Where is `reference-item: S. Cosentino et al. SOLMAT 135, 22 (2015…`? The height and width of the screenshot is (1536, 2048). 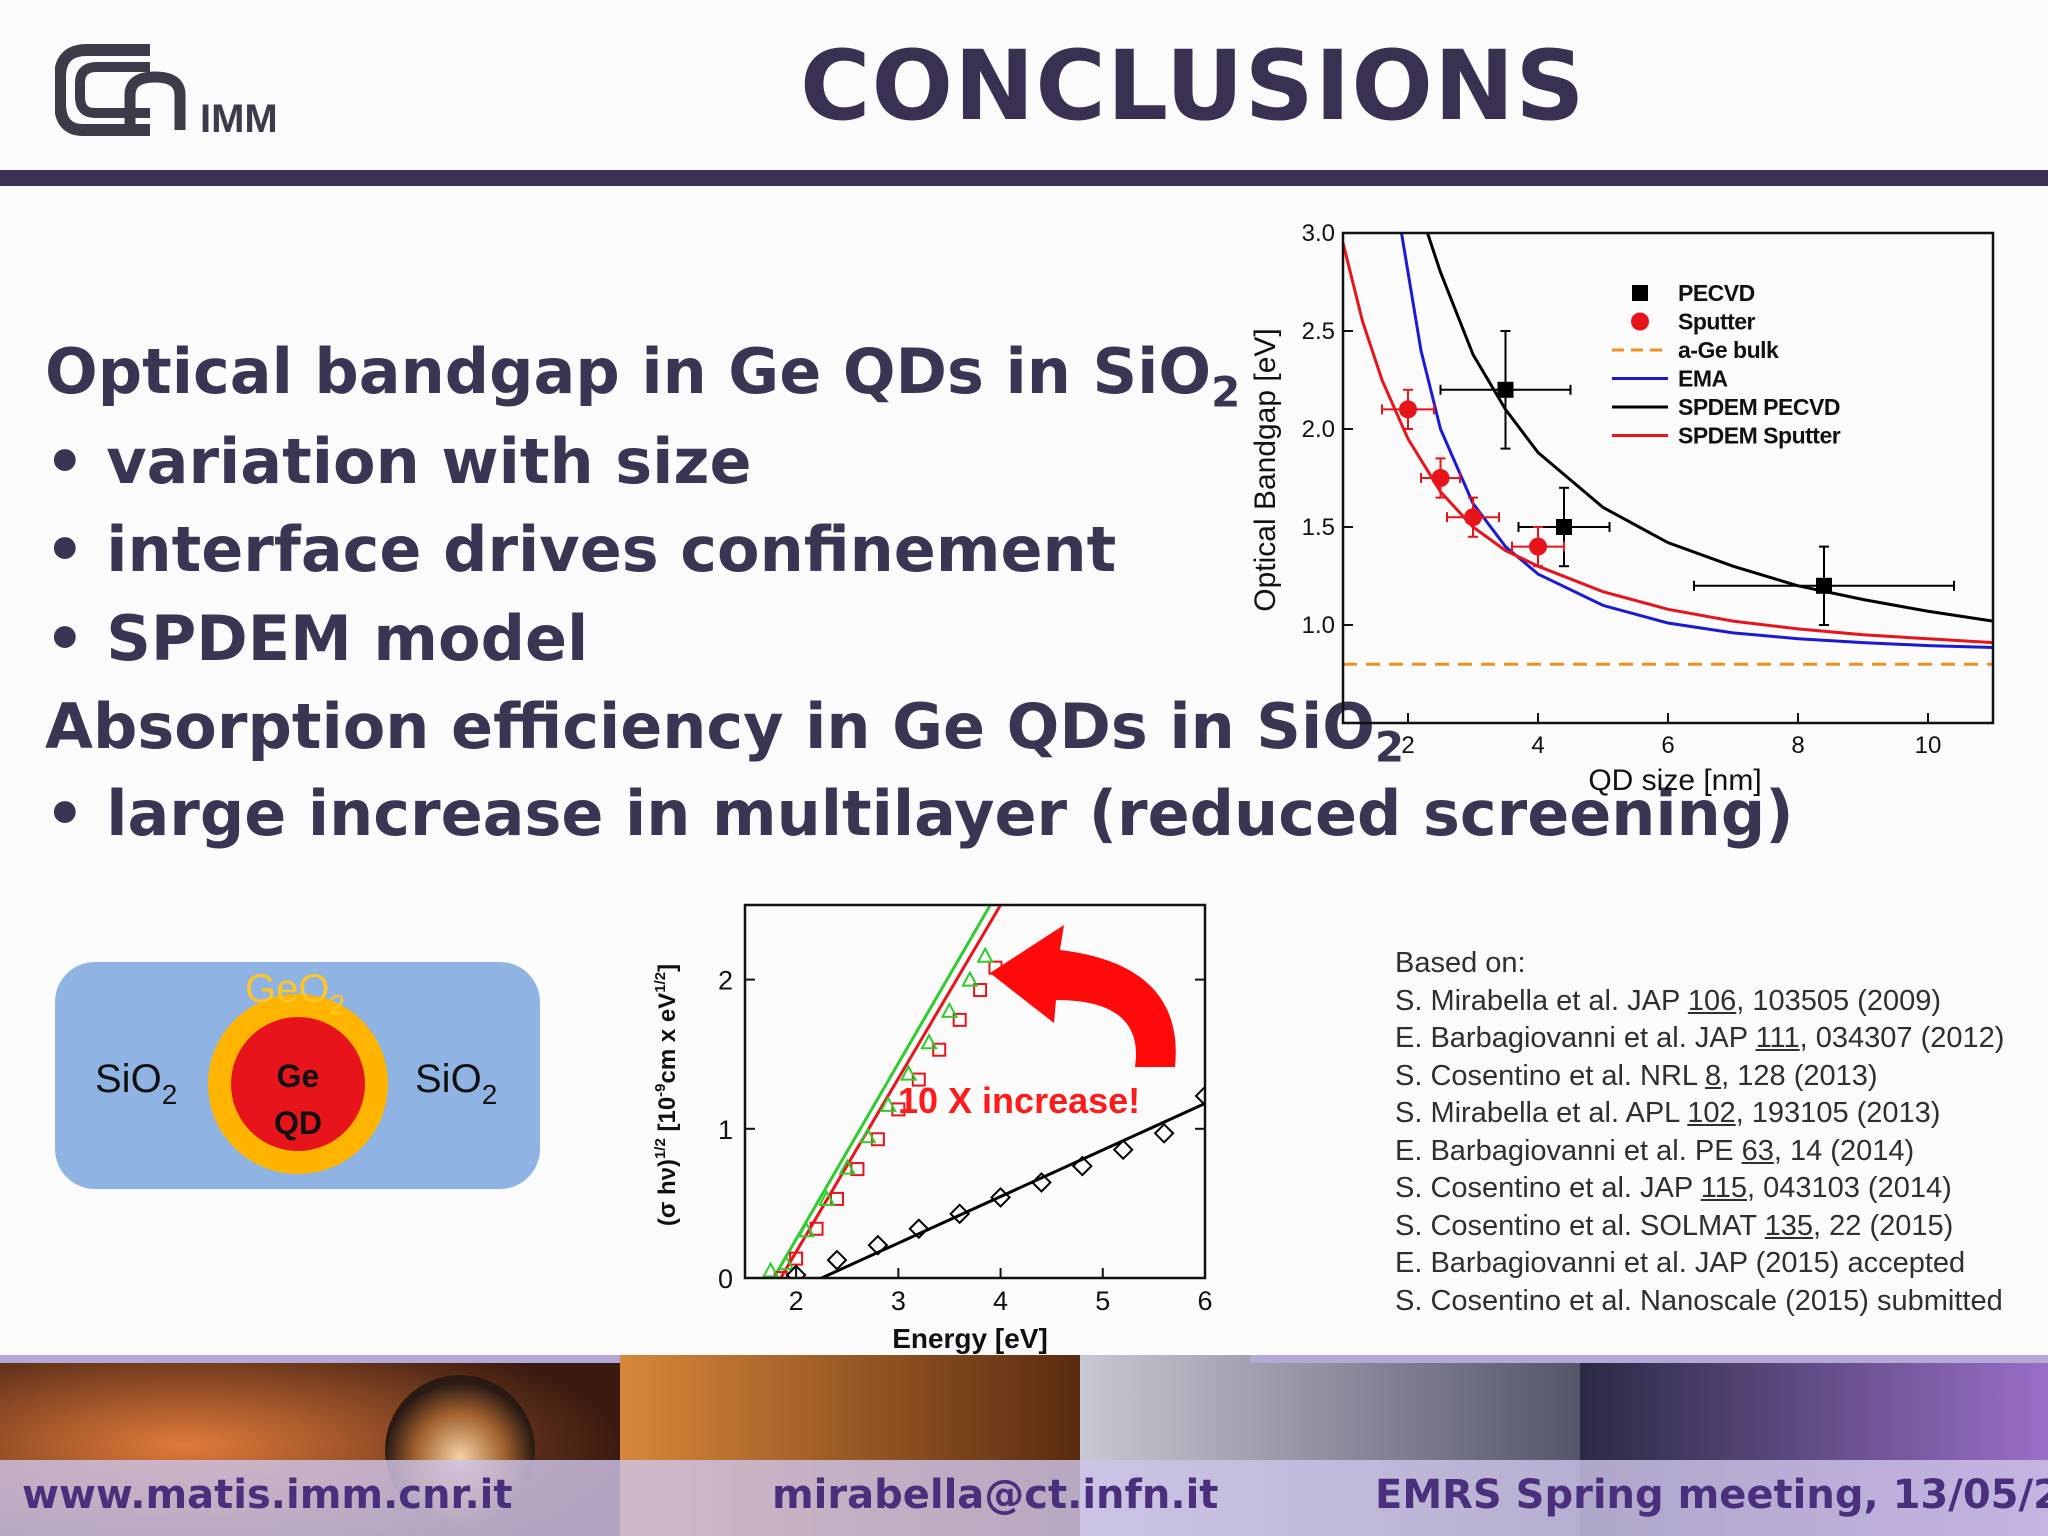
reference-item: S. Cosentino et al. SOLMAT 135, 22 (2015… is located at coordinates (1674, 1225).